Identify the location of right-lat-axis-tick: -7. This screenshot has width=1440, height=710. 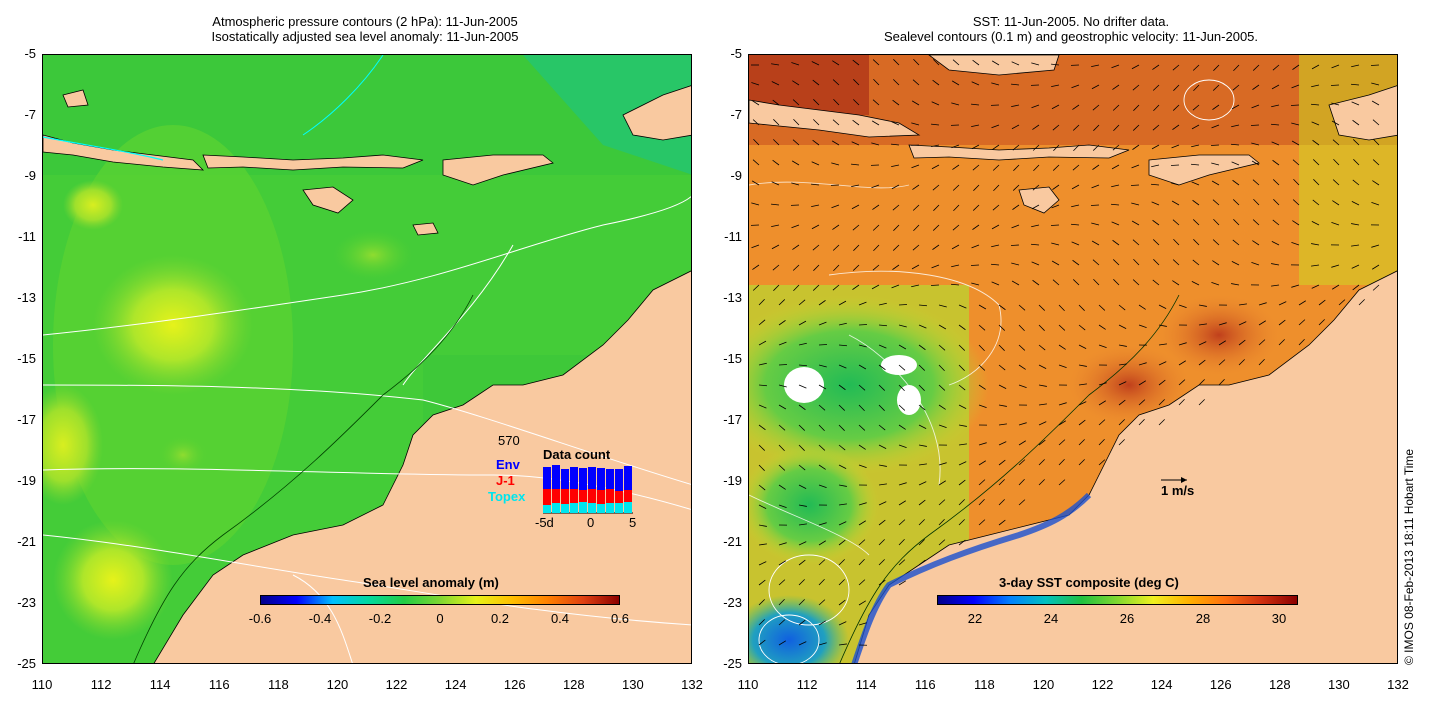
(736, 114).